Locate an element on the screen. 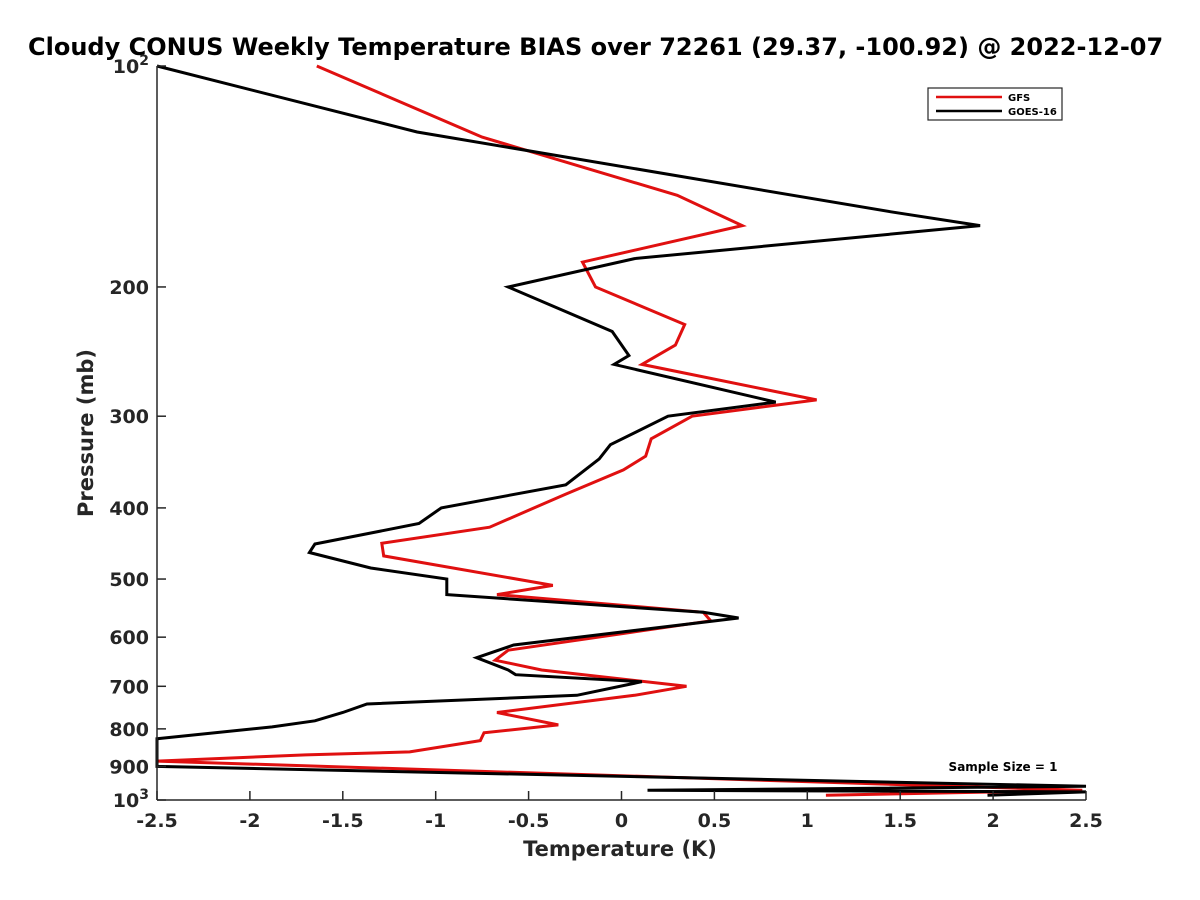  x-tick-label: 0.5 is located at coordinates (715, 821).